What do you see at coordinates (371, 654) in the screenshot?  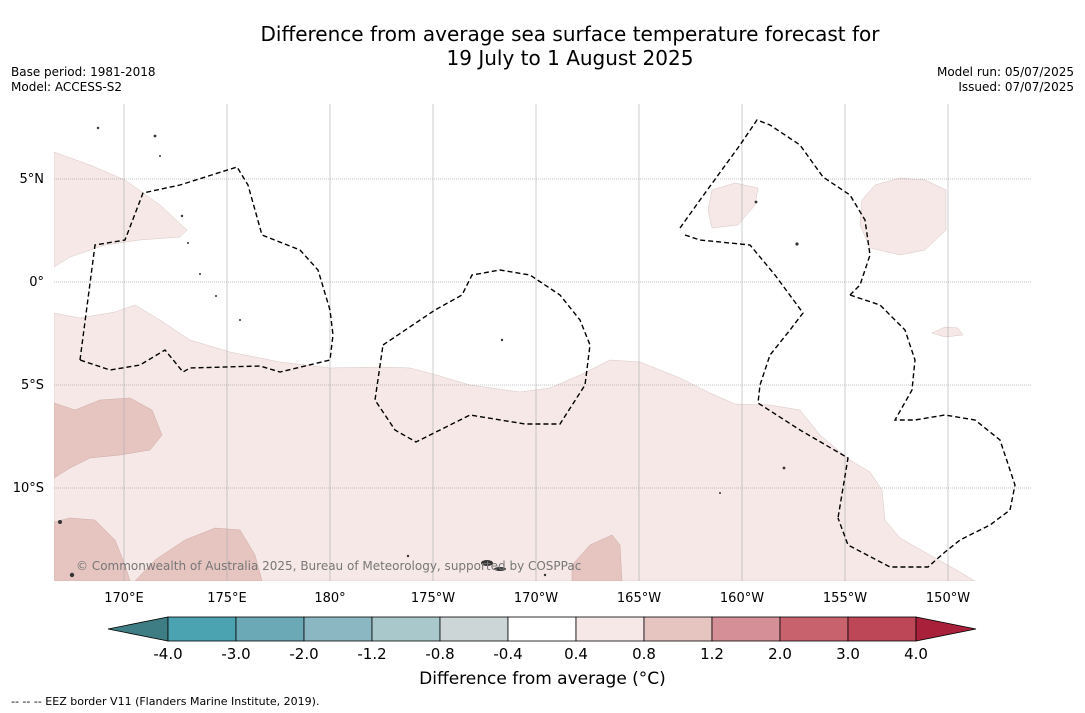 I see `colorbar-tick-label: -1.2` at bounding box center [371, 654].